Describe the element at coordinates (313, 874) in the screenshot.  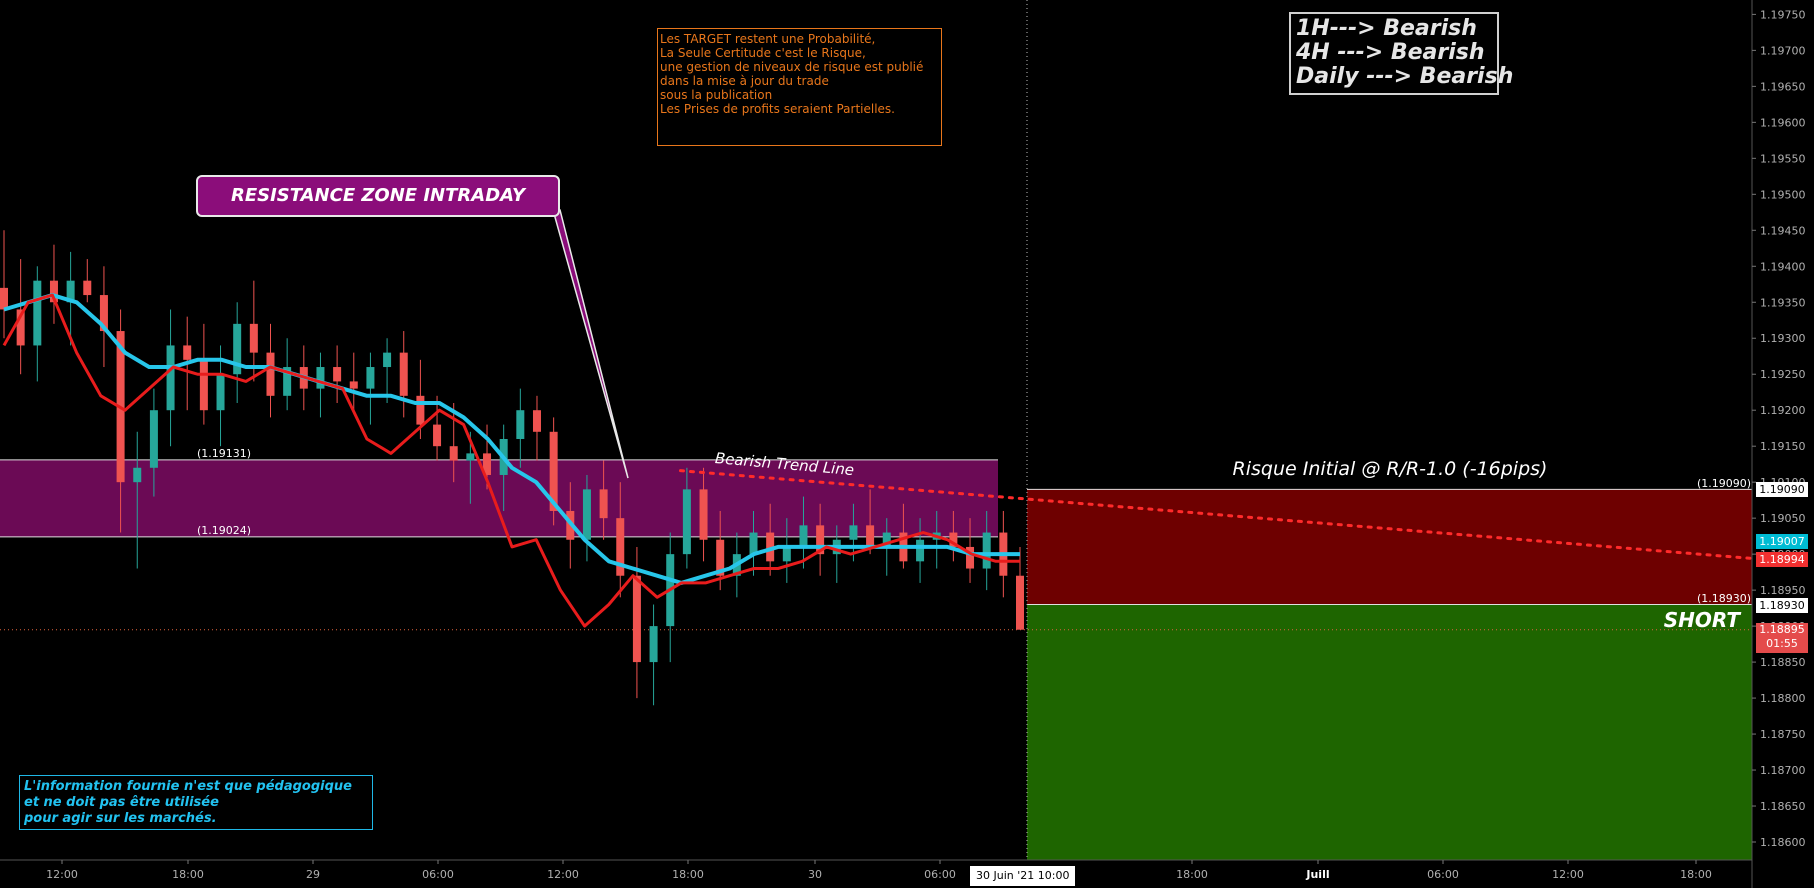
I see `time-tick-label: 29` at that location.